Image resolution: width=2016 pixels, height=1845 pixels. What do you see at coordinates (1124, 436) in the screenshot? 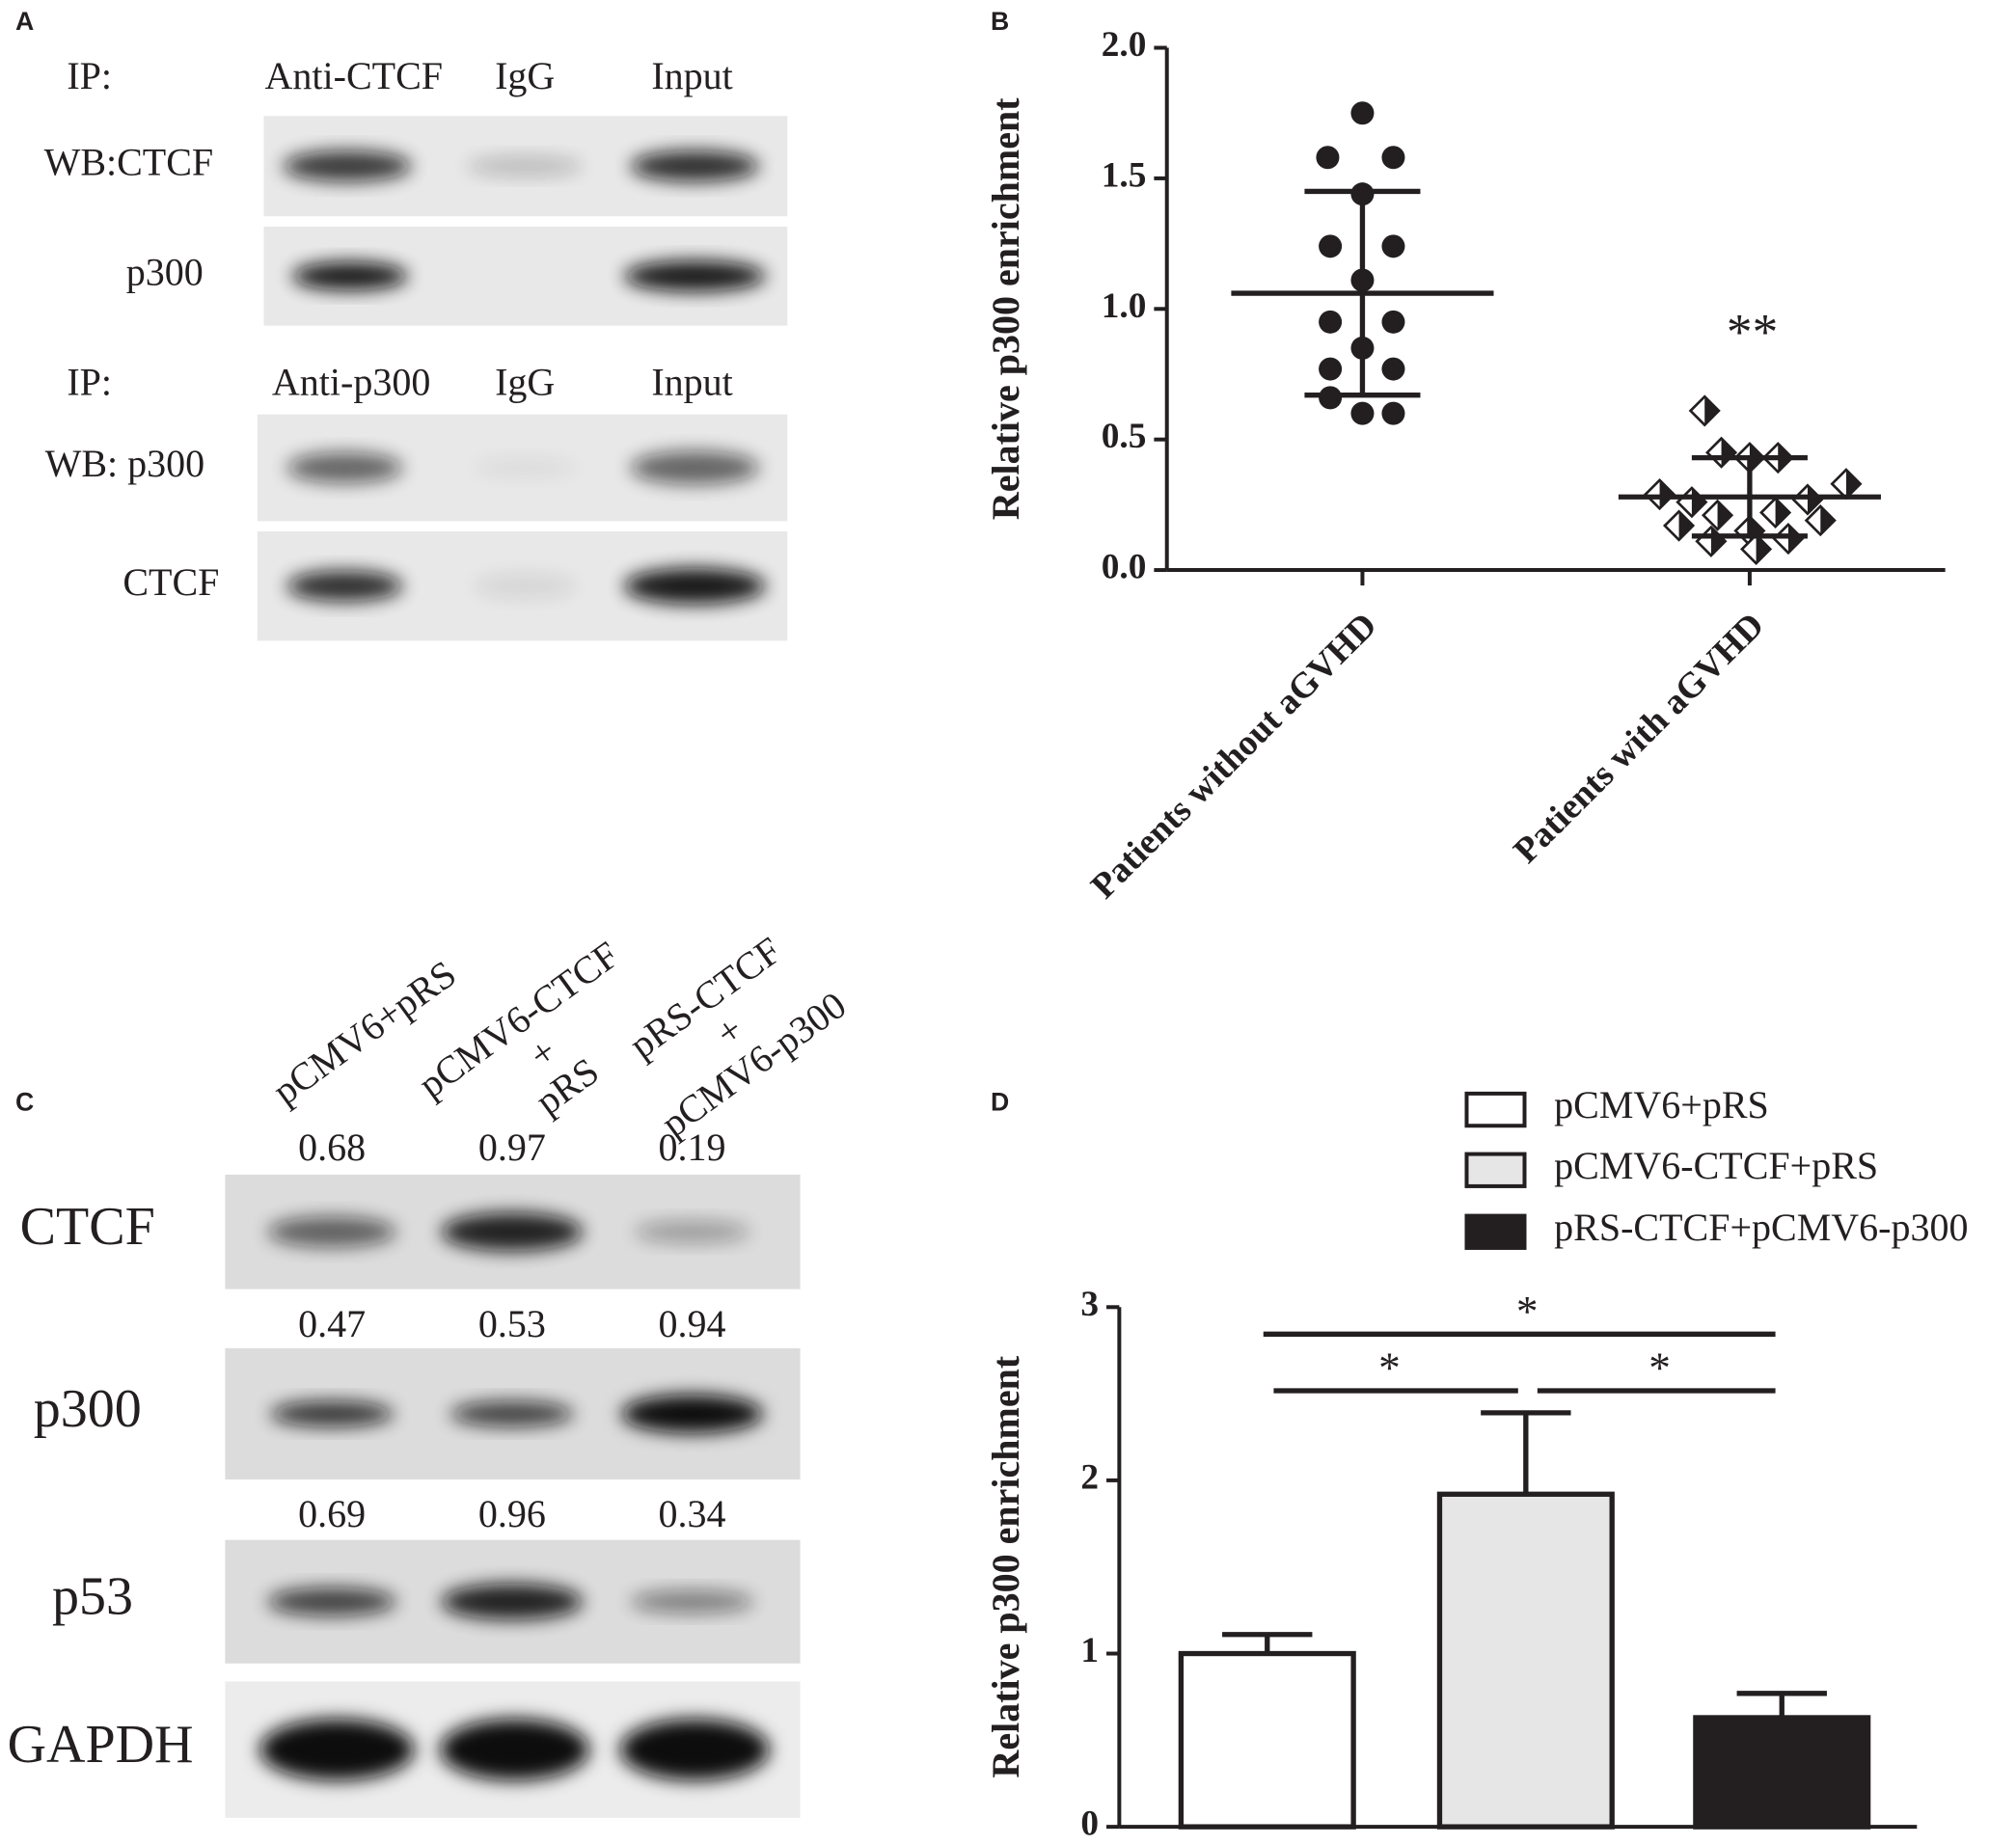
I see `y-tick-label: 0.5` at bounding box center [1124, 436].